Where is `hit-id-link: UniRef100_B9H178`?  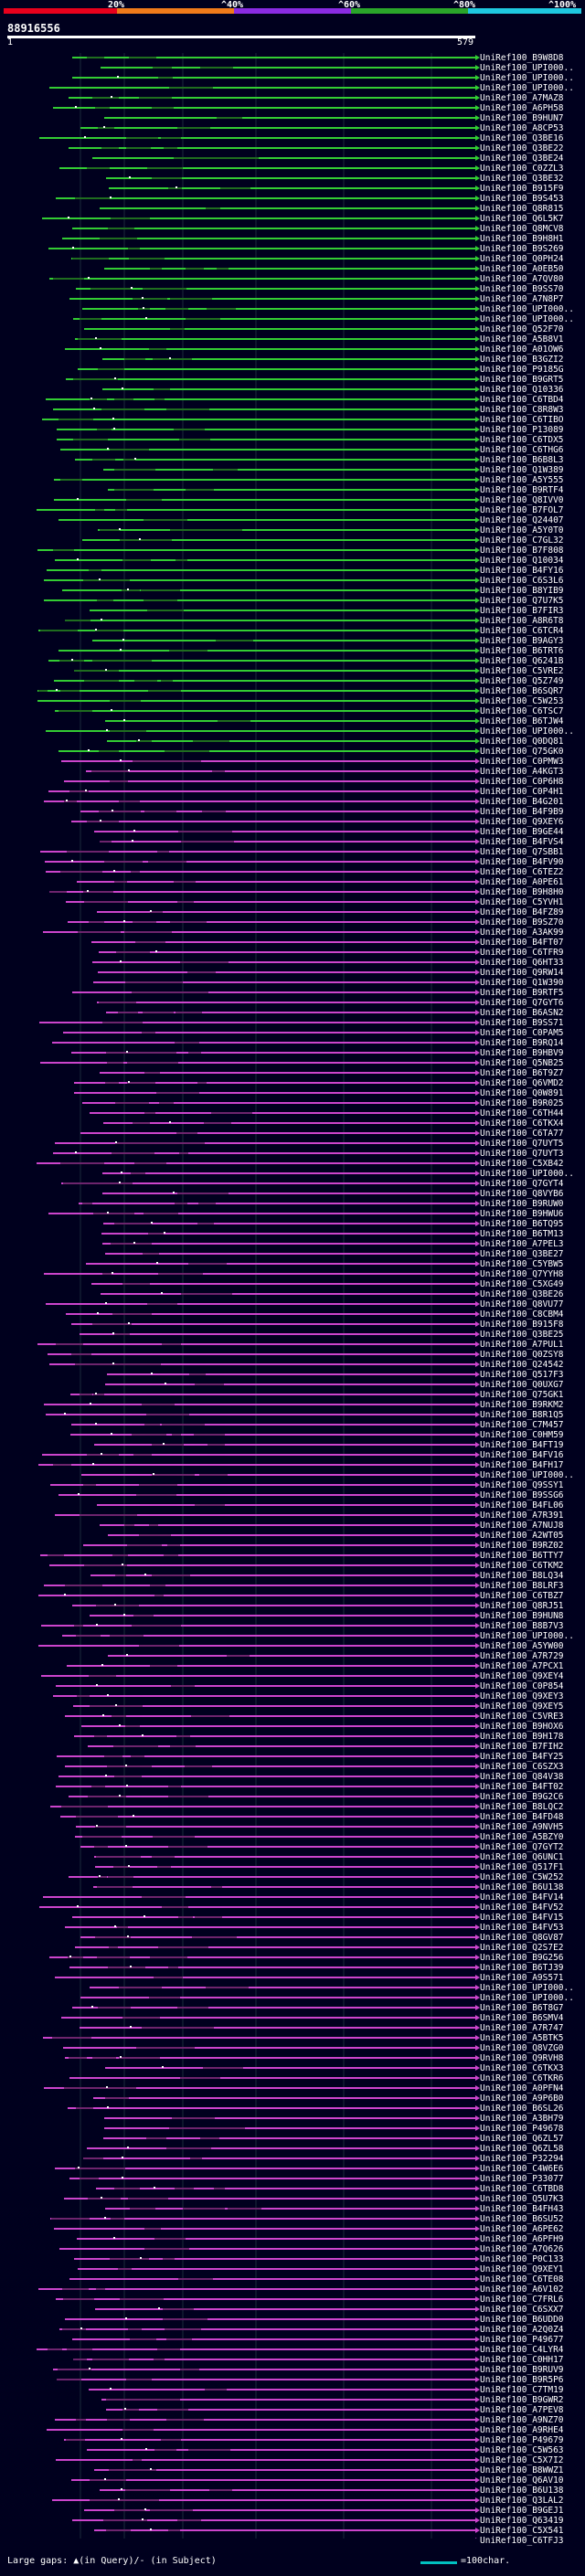
hit-id-link: UniRef100_B9H178 is located at coordinates (522, 1737).